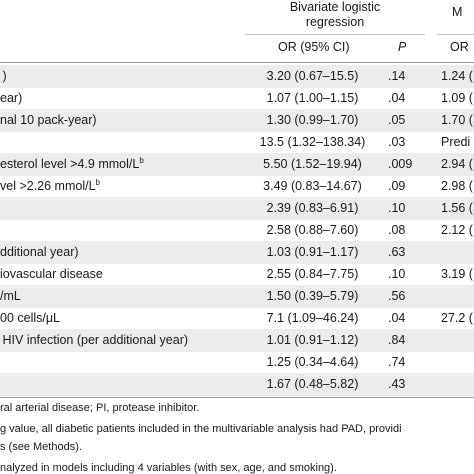 The image size is (474, 474). I want to click on or-ci-value: 2.39 (0.83–6.91), so click(312, 208).